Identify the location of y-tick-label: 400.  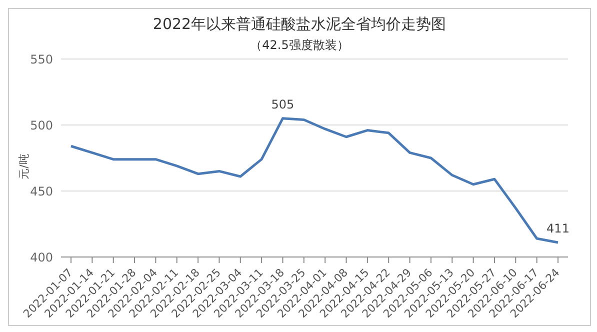
(41, 257).